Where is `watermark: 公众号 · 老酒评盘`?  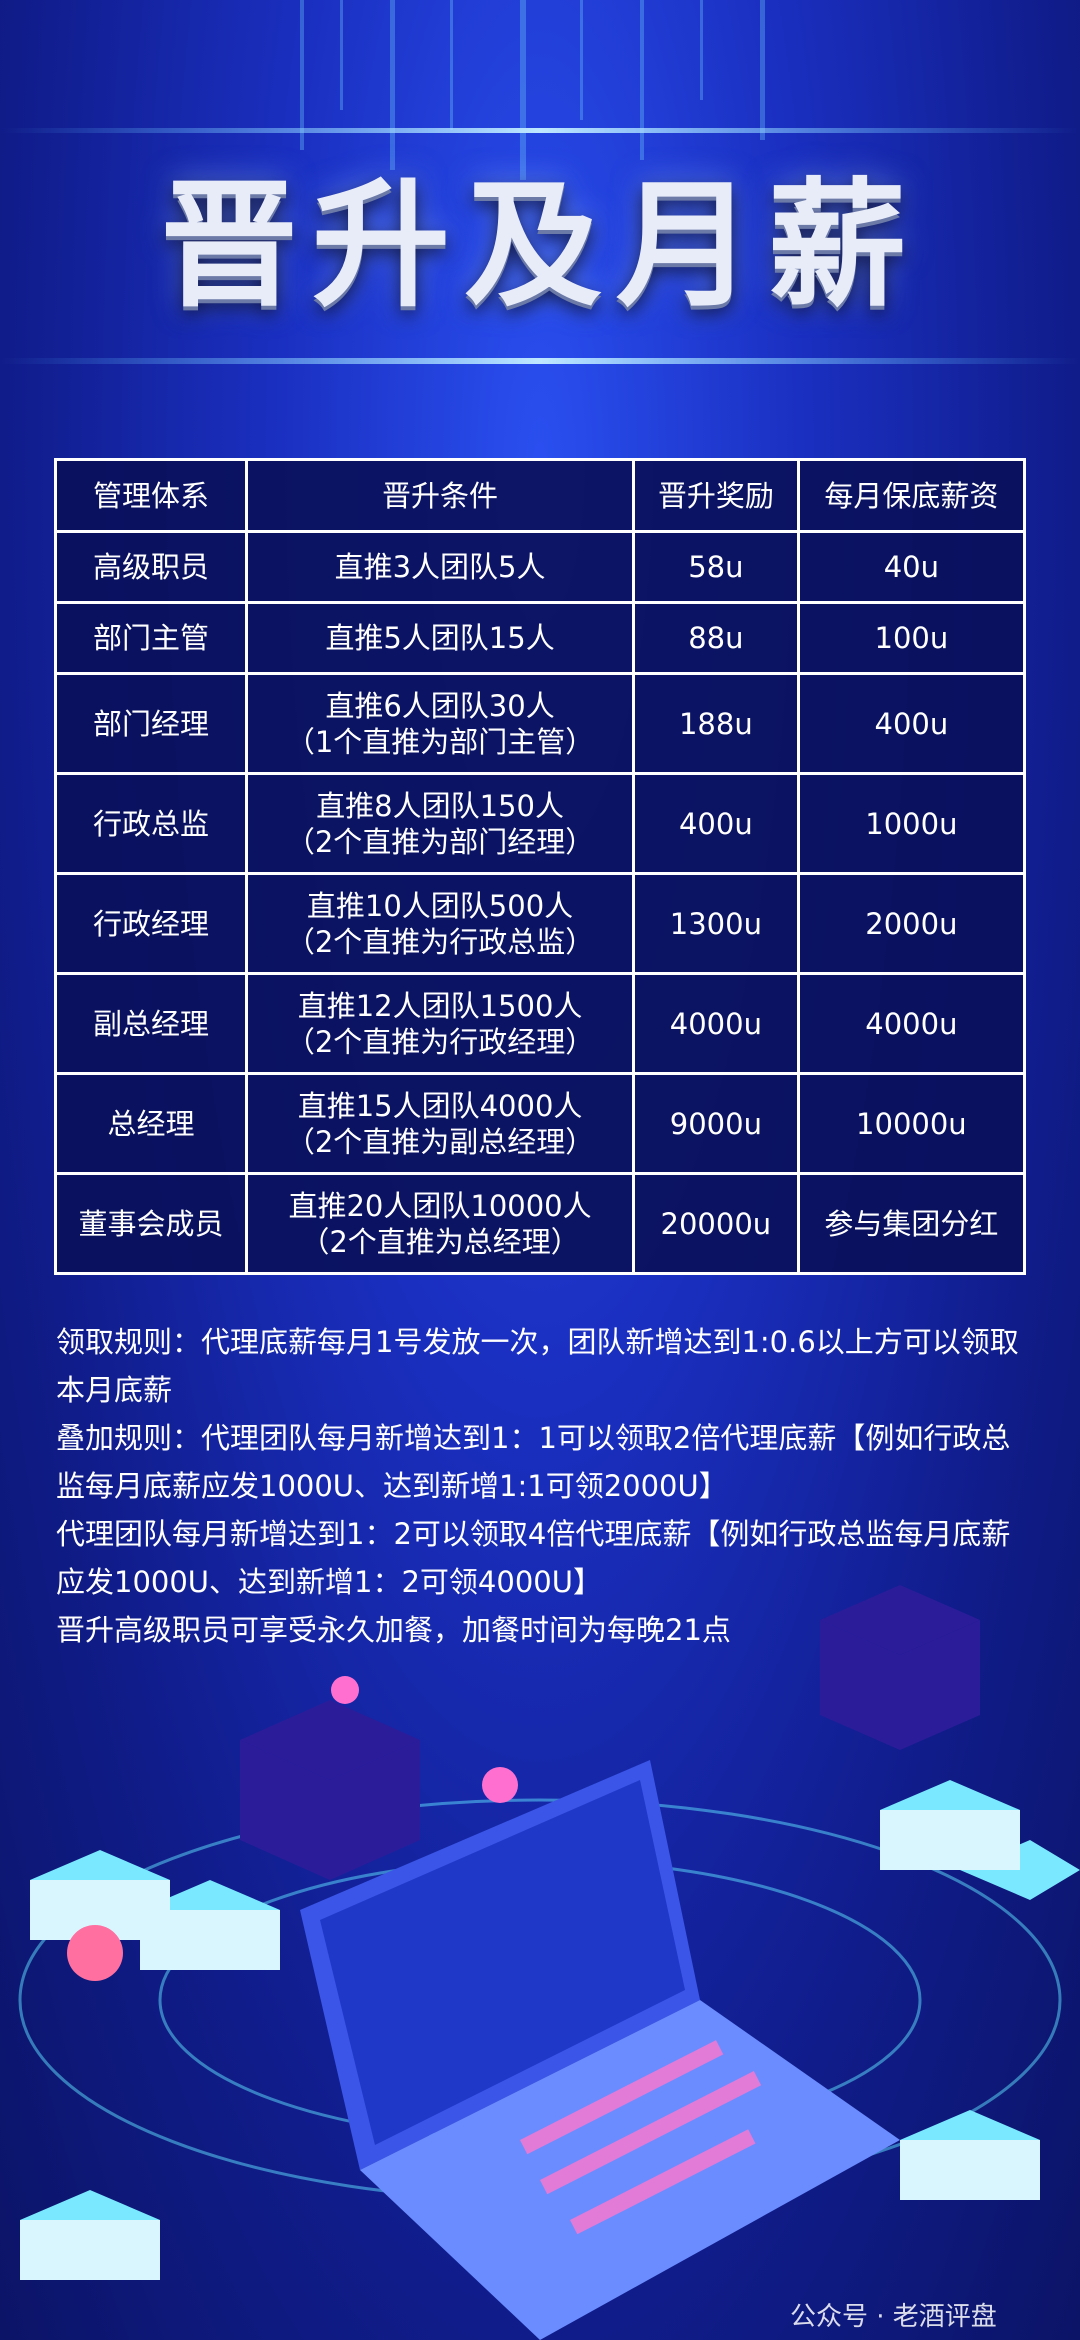
watermark: 公众号 · 老酒评盘 is located at coordinates (893, 2317).